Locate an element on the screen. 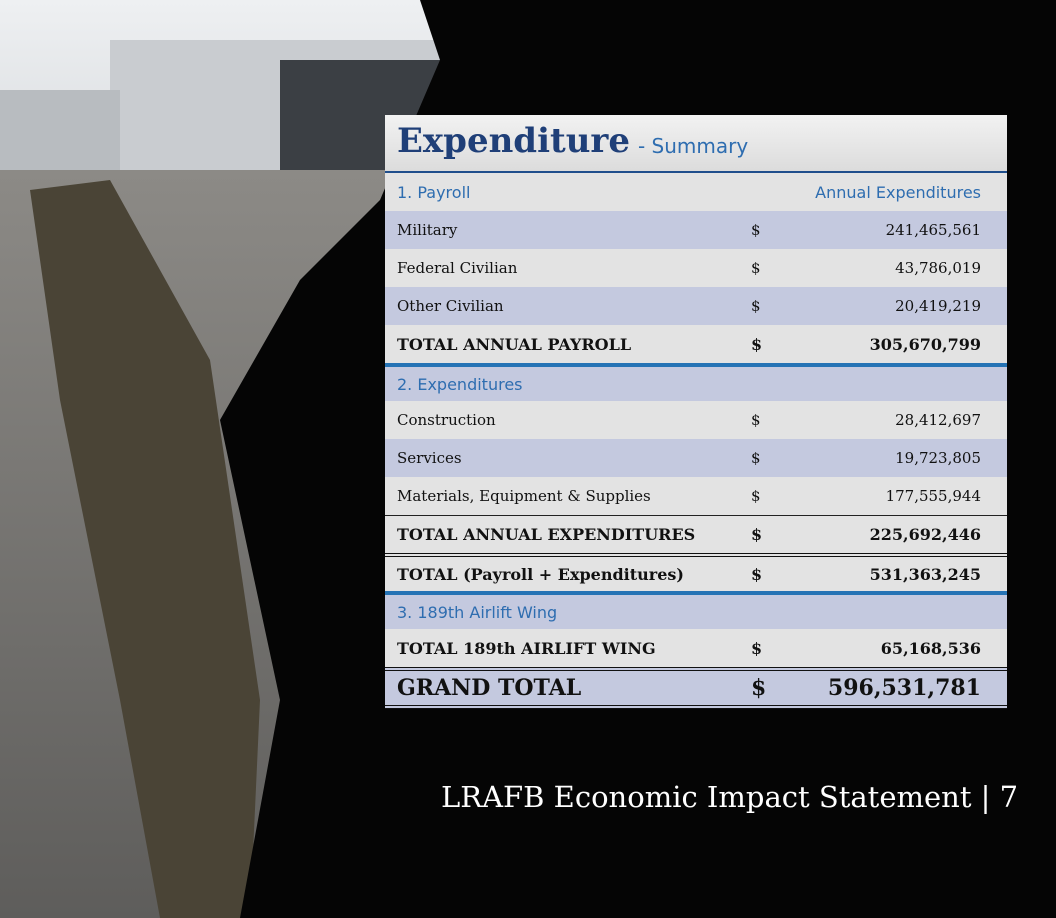  total-row: TOTAL 189th AIRLIFT WING $65,168,536 is located at coordinates (696, 648).